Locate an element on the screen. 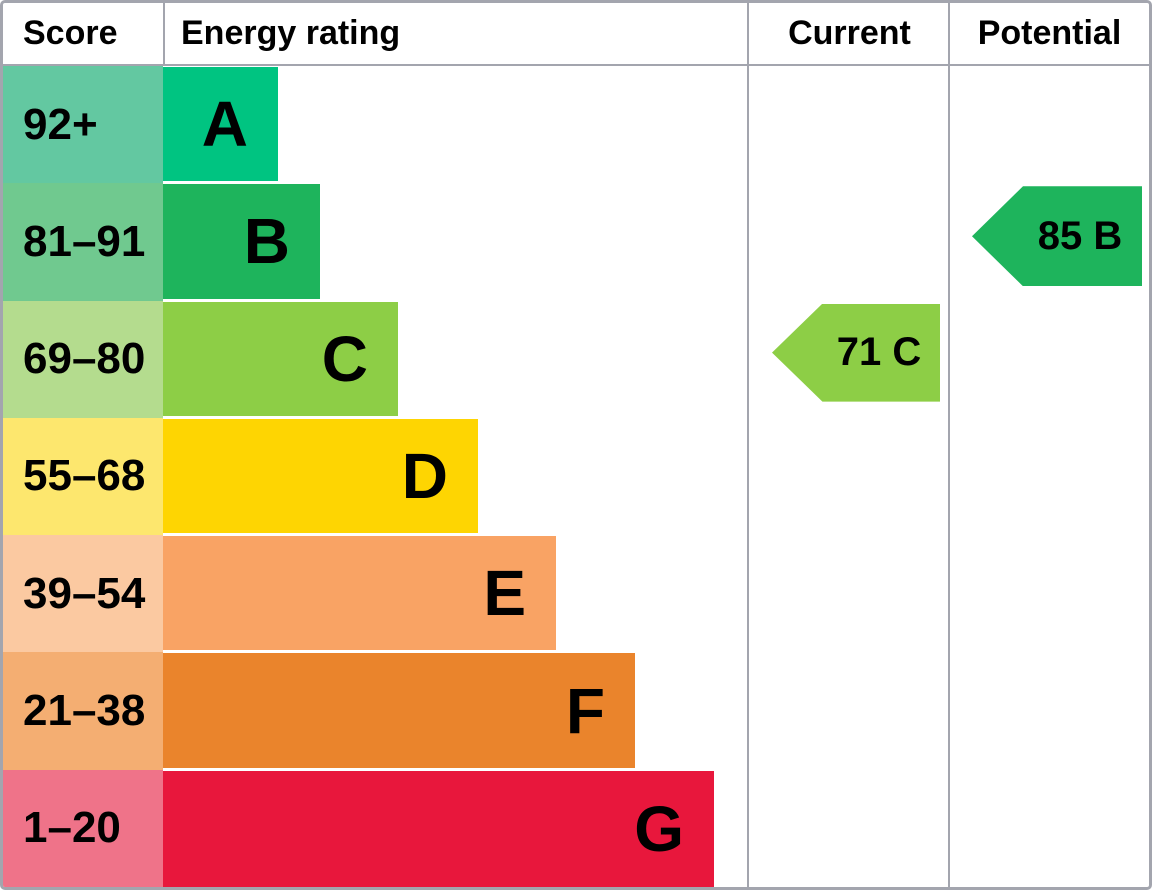 Image resolution: width=1152 pixels, height=890 pixels. score-range-label: 21–38 is located at coordinates (83, 711).